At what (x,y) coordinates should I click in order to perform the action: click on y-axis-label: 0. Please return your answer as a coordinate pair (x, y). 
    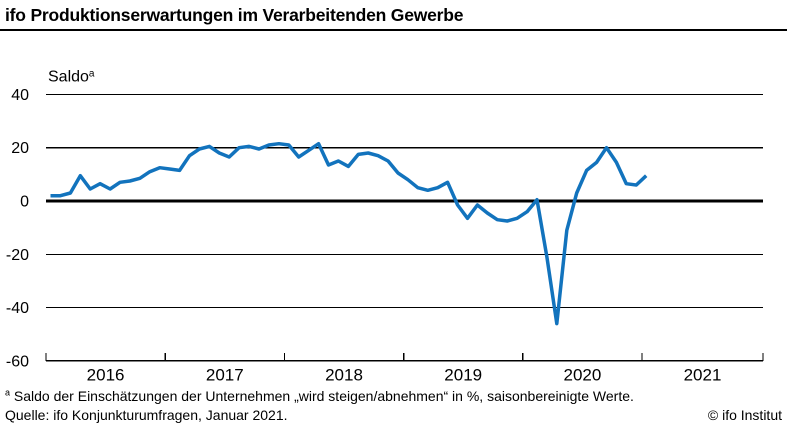
    Looking at the image, I should click on (24, 202).